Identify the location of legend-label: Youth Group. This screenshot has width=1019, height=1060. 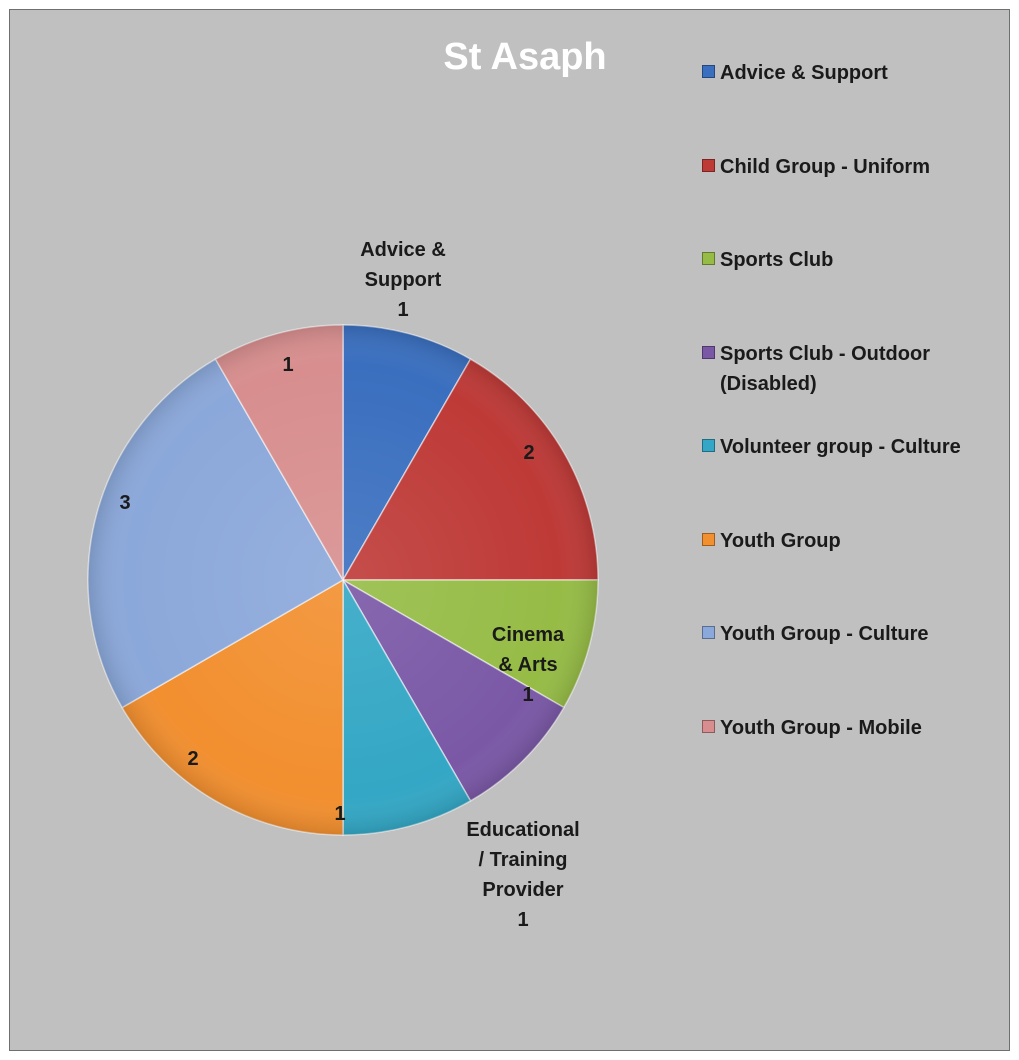
(780, 540).